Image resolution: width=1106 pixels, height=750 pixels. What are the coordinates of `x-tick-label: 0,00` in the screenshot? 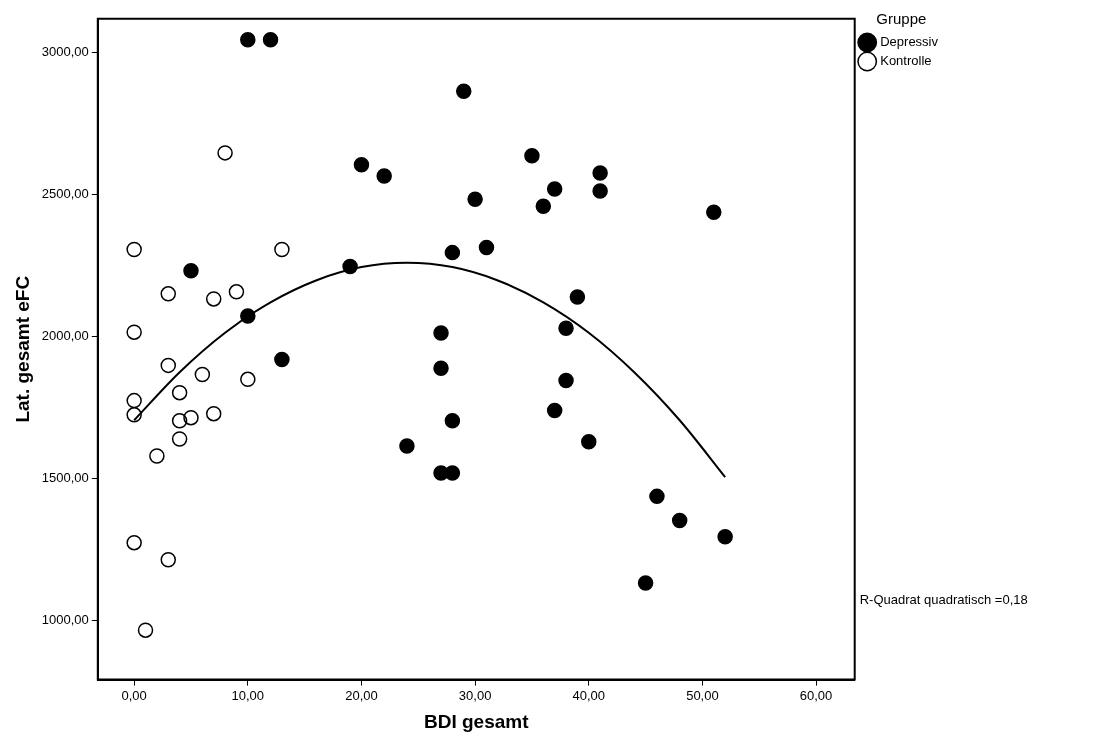 It's located at (134, 695).